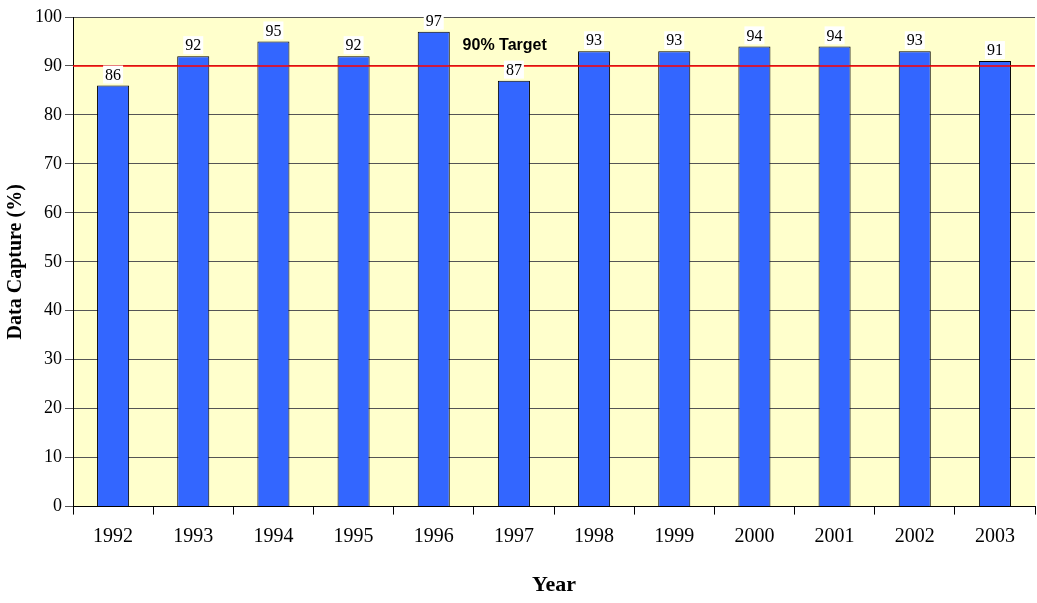 The height and width of the screenshot is (603, 1037). What do you see at coordinates (513, 534) in the screenshot?
I see `x-tick-label: 1997` at bounding box center [513, 534].